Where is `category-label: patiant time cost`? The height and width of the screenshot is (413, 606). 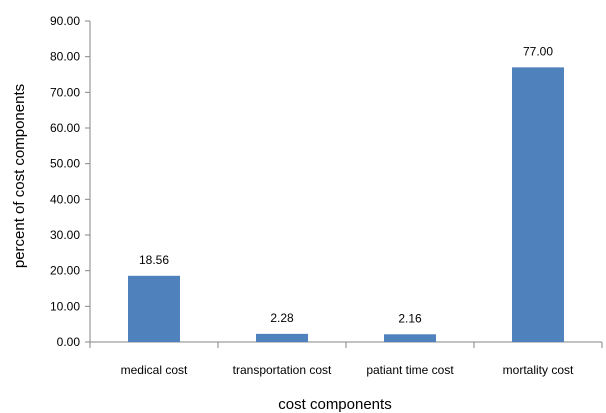
category-label: patiant time cost is located at coordinates (410, 370).